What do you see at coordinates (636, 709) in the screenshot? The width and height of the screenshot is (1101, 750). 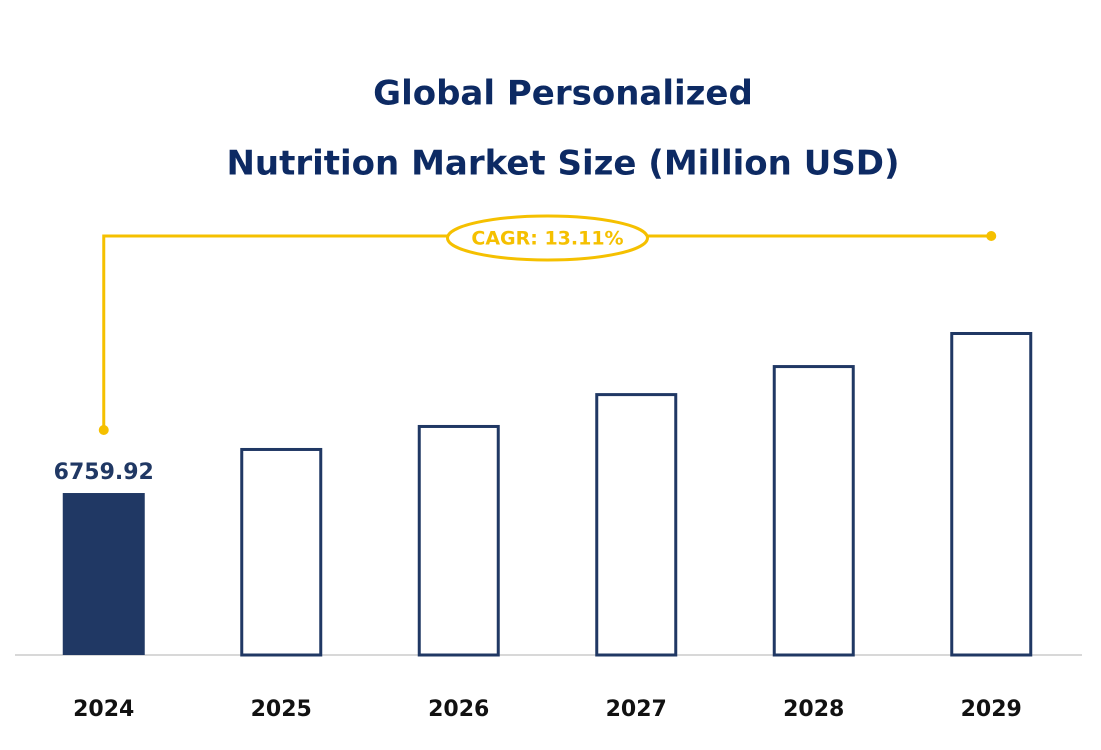 I see `x-tick-label: 2027` at bounding box center [636, 709].